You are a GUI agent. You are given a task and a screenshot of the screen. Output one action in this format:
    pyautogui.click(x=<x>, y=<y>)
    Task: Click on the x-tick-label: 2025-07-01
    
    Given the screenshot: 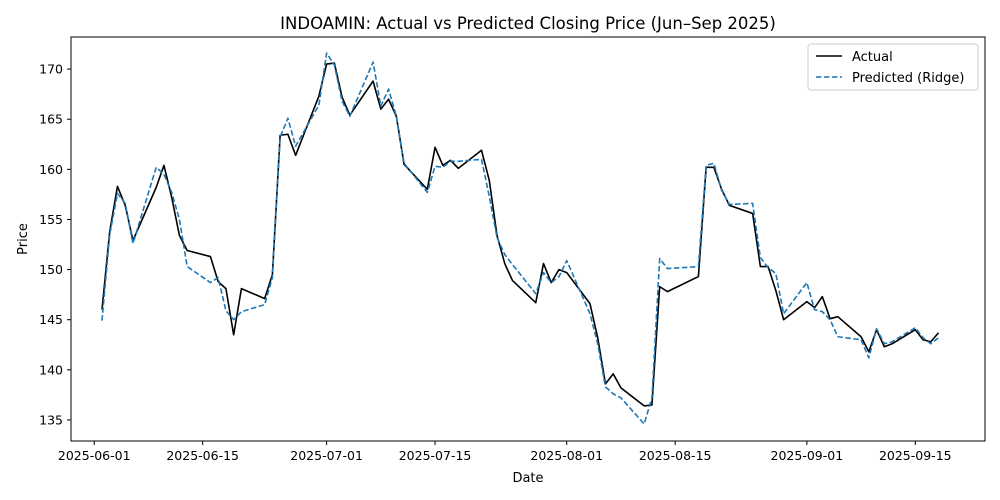 What is the action you would take?
    pyautogui.click(x=326, y=455)
    